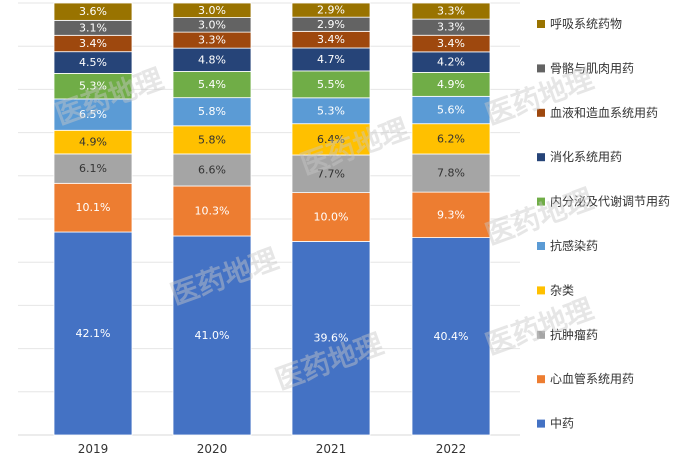 This screenshot has height=462, width=700. I want to click on data-label: 3.6%, so click(93, 11).